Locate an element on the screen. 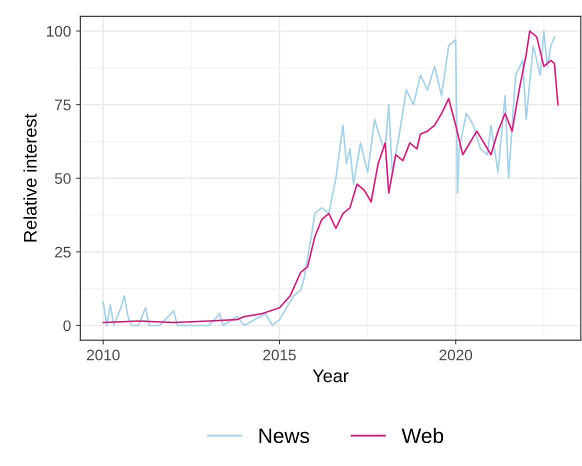  x-axis-title: Year is located at coordinates (330, 376).